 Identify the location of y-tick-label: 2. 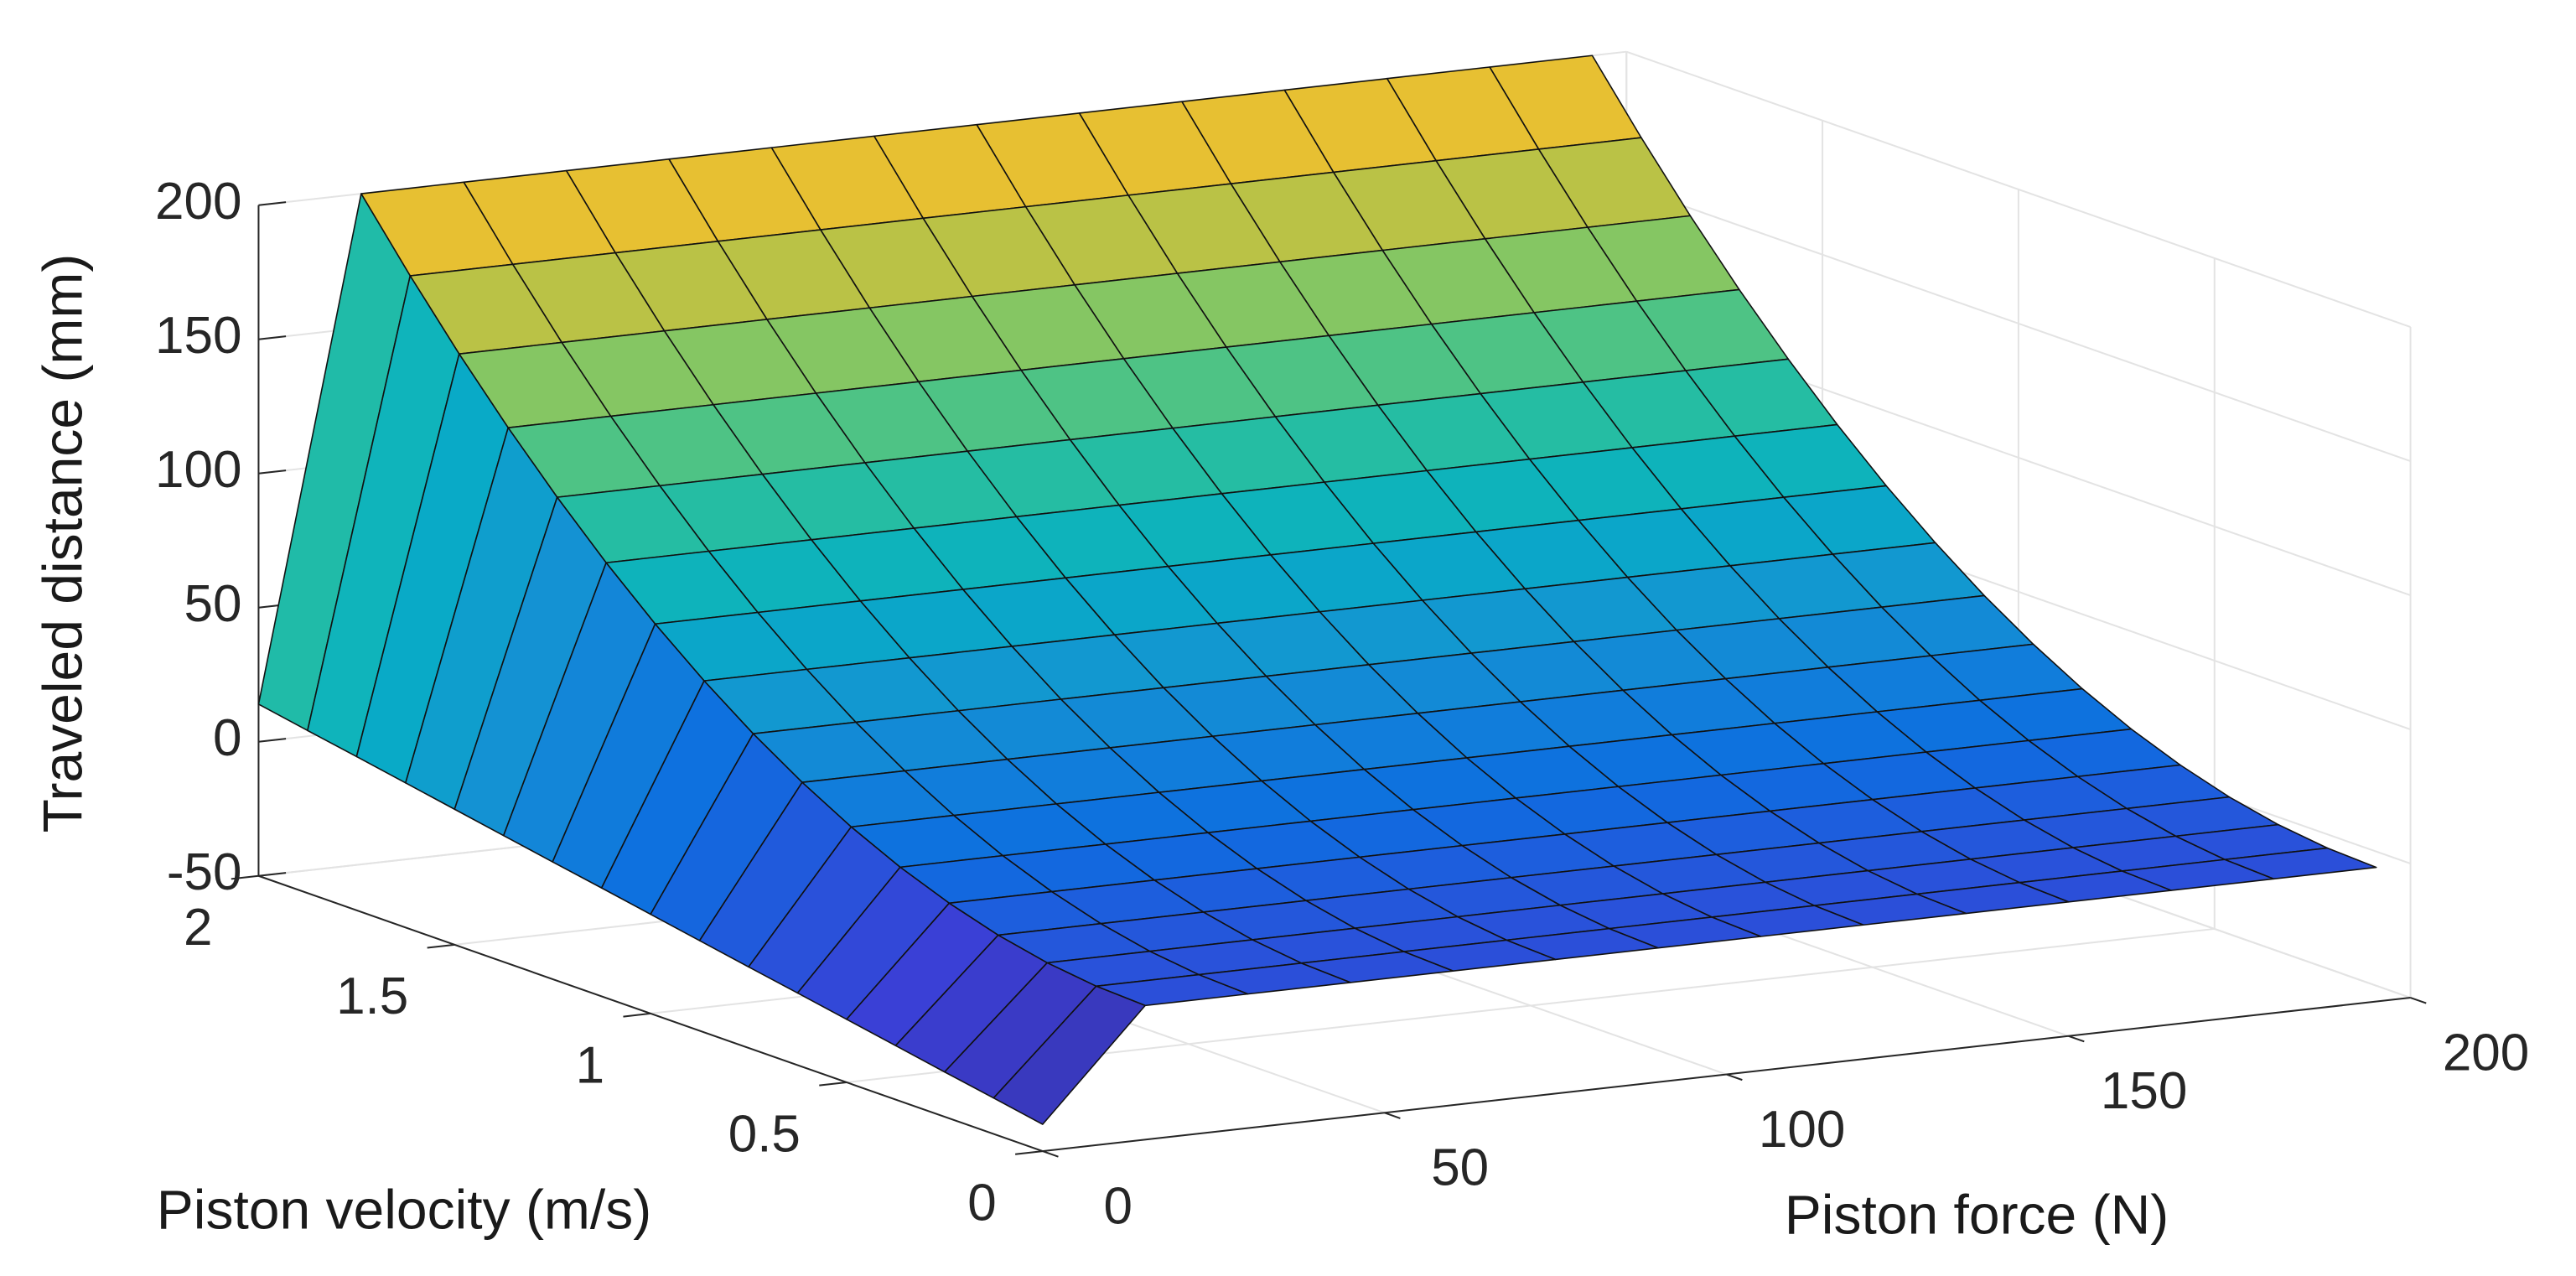
(198, 928).